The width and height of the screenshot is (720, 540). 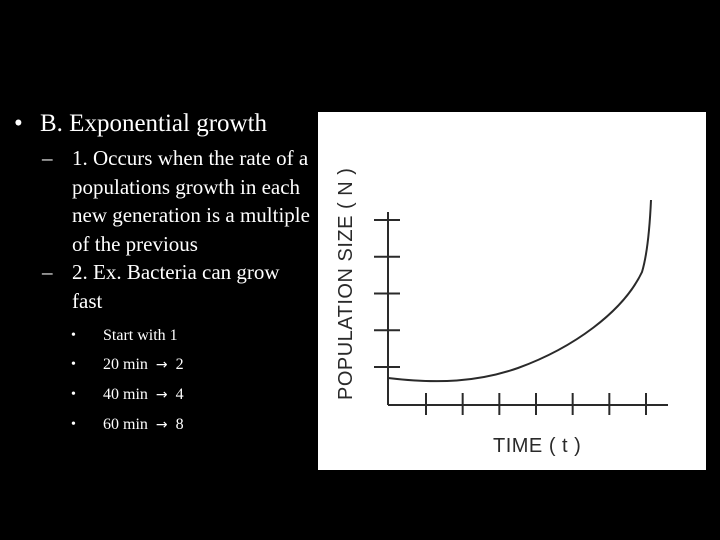 I want to click on bullet-exponential-growth: • B. Exponential growth, so click(x=164, y=124).